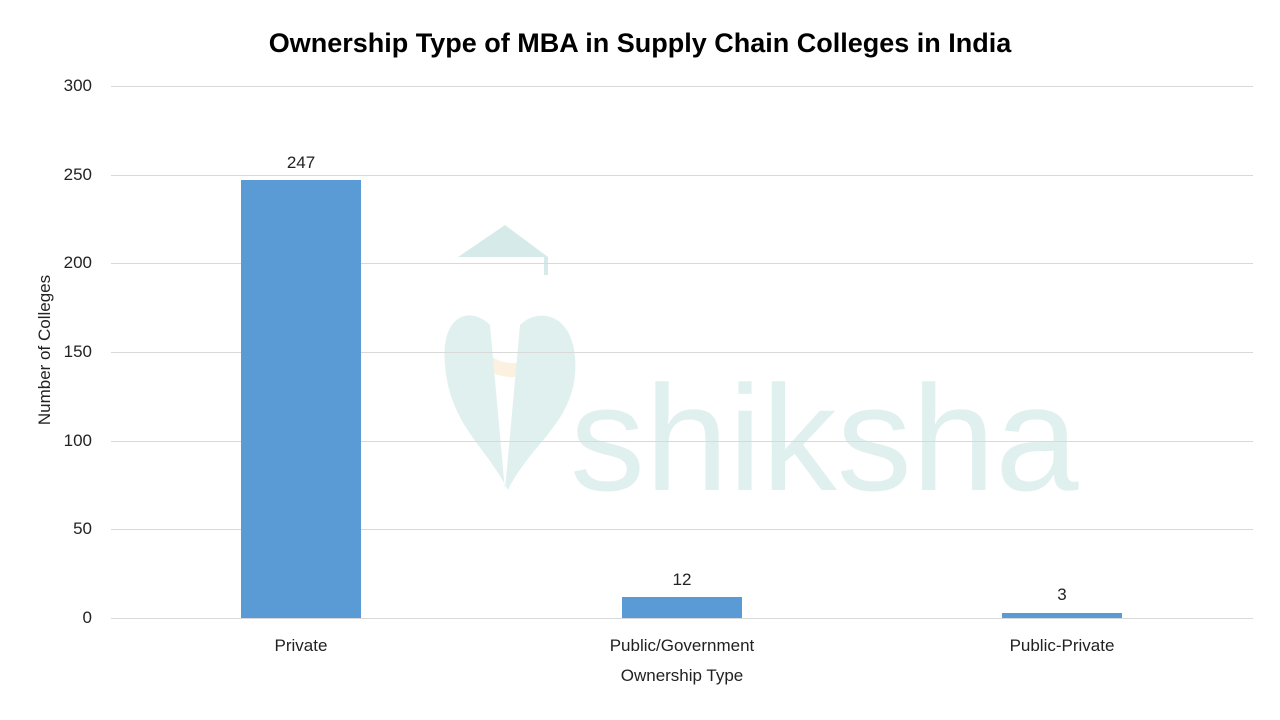  I want to click on y-tick: 50, so click(82, 528).